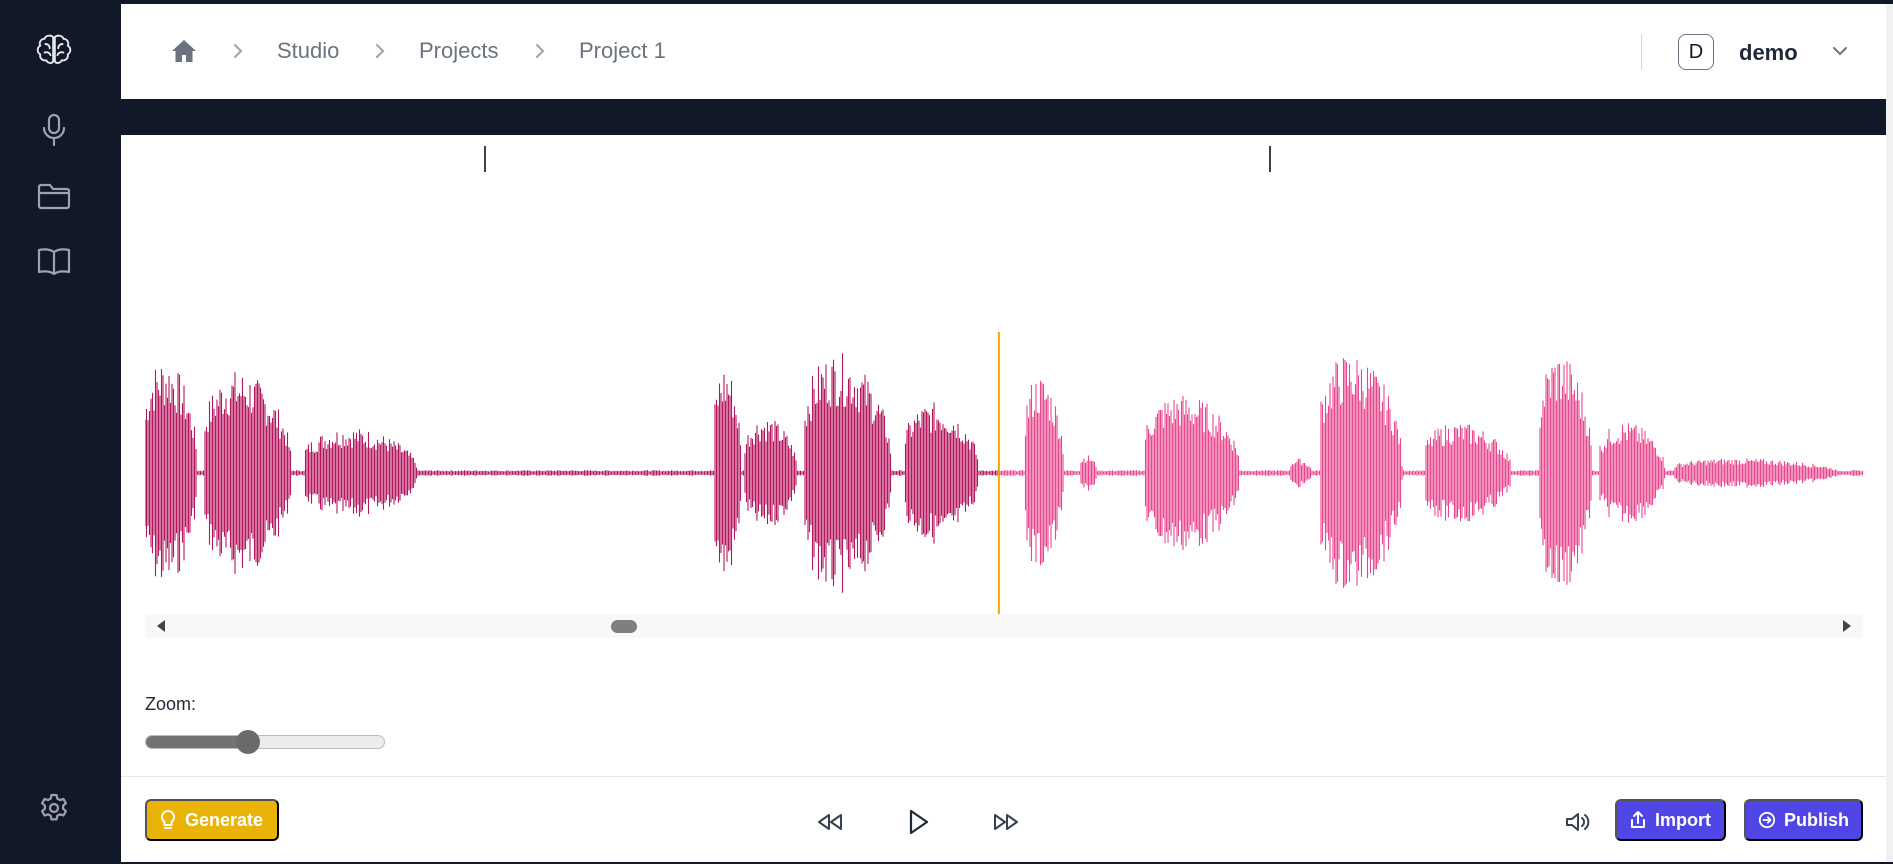 The width and height of the screenshot is (1893, 864). What do you see at coordinates (918, 822) in the screenshot?
I see `play-icon` at bounding box center [918, 822].